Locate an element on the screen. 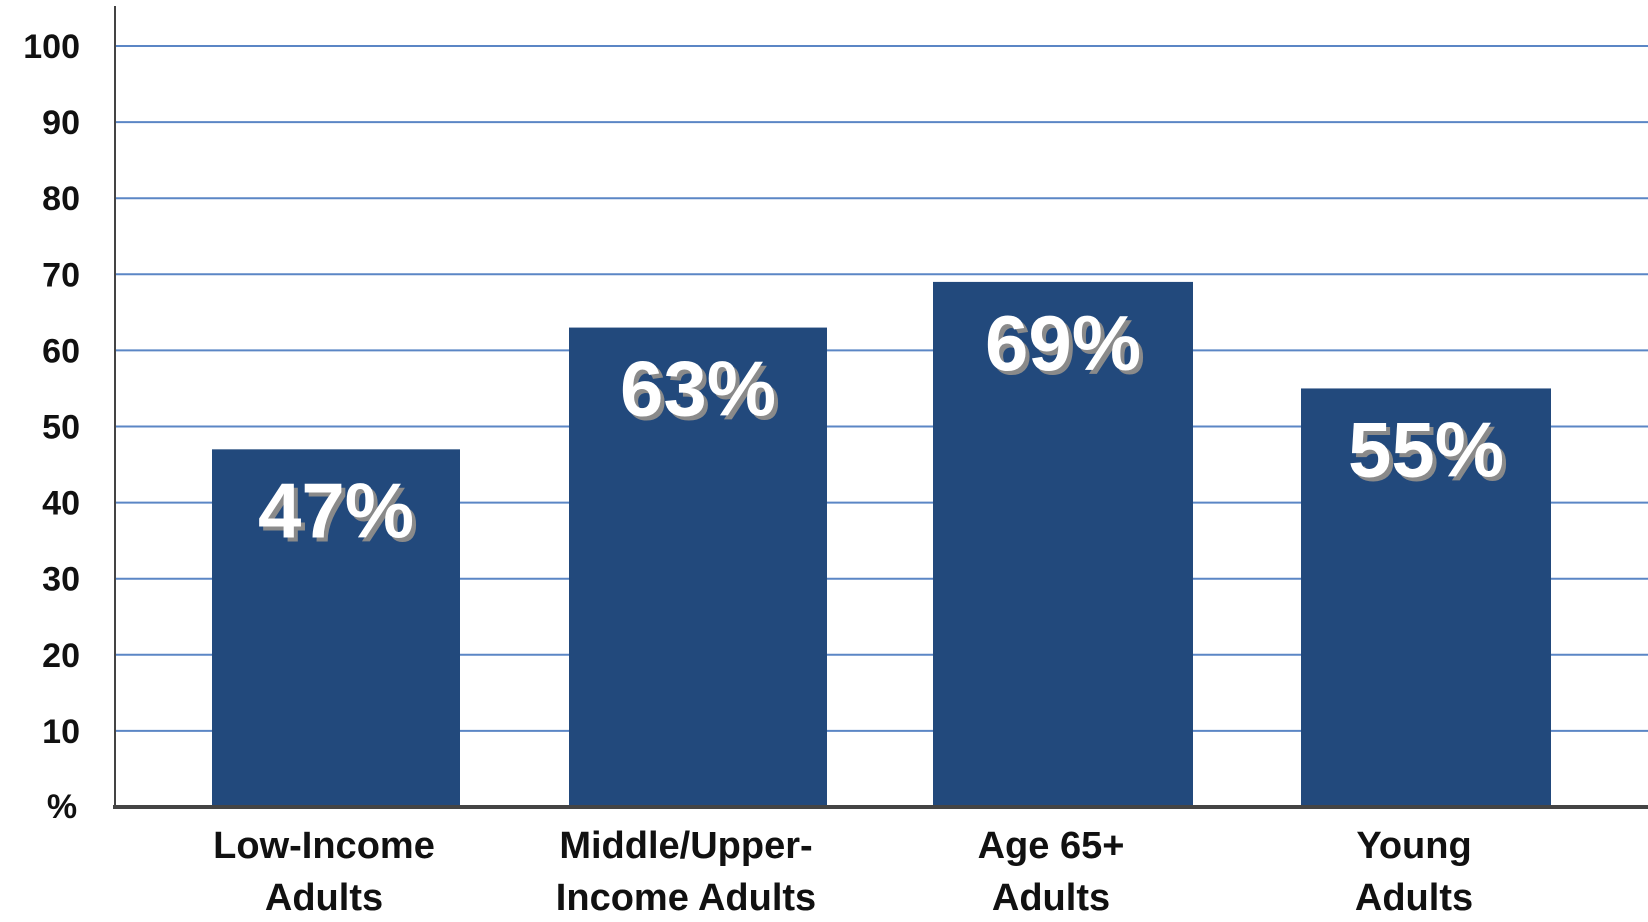  y-tick-label-20: 20 is located at coordinates (61, 656).